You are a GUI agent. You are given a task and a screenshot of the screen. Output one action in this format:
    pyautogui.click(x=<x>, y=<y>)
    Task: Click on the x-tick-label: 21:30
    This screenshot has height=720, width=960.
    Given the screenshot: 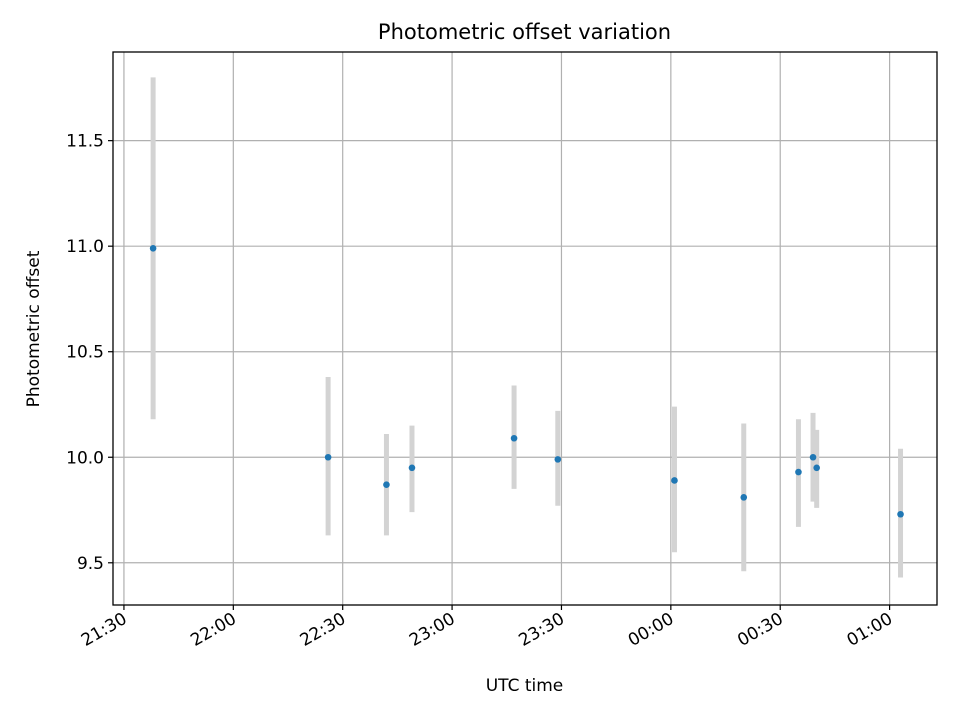 What is the action you would take?
    pyautogui.click(x=104, y=630)
    